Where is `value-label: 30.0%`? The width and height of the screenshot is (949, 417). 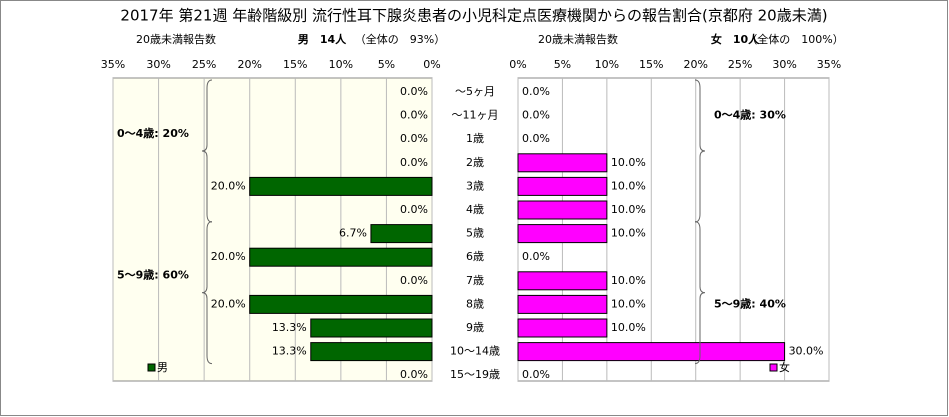 value-label: 30.0% is located at coordinates (806, 351).